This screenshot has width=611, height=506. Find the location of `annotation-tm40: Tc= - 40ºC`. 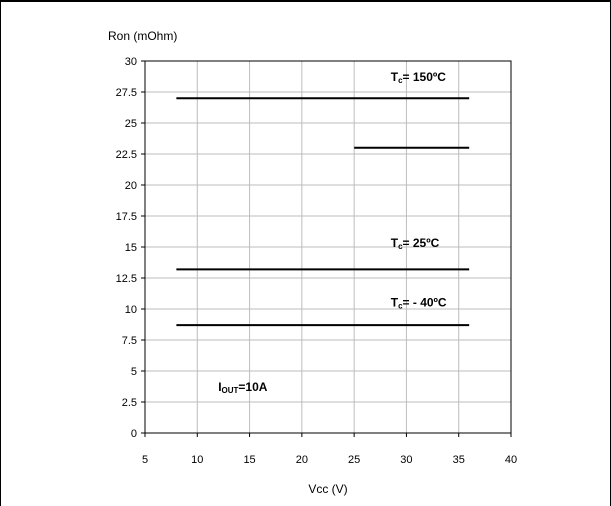

annotation-tm40: Tc= - 40ºC is located at coordinates (419, 303).